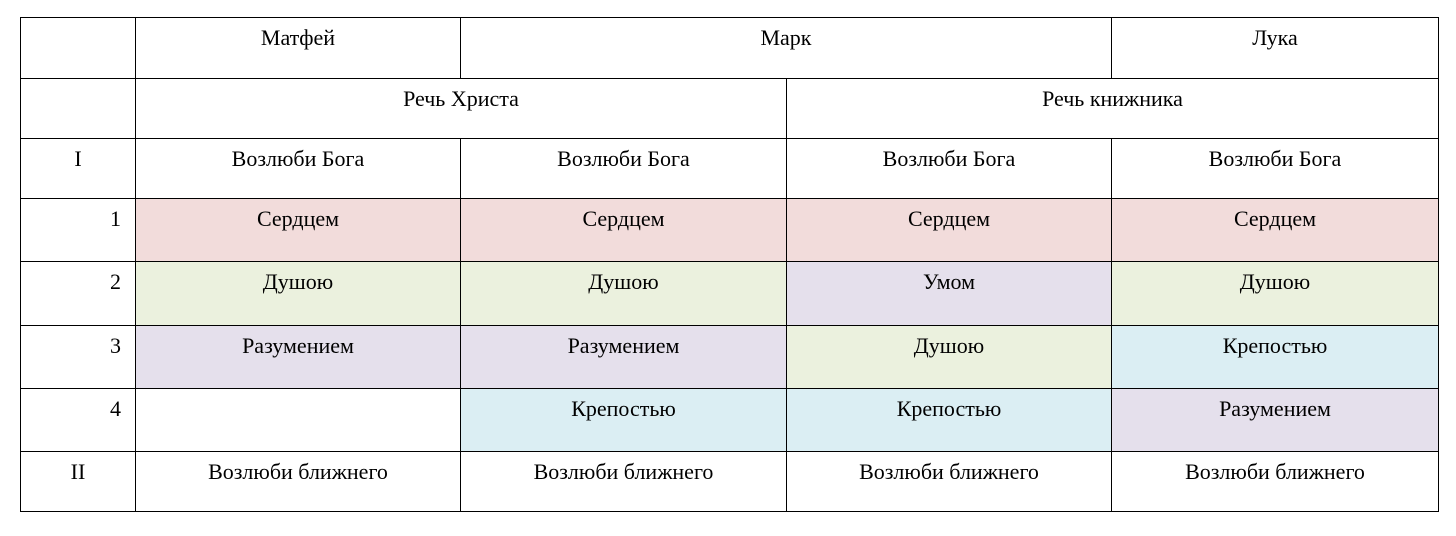 This screenshot has width=1456, height=536. I want to click on cell: Умом, so click(949, 293).